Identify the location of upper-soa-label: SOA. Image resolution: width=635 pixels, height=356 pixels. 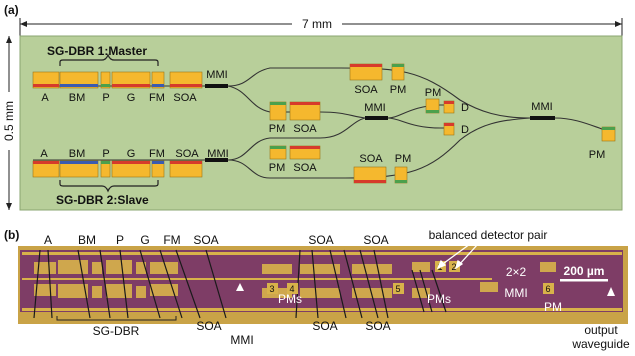
(366, 90).